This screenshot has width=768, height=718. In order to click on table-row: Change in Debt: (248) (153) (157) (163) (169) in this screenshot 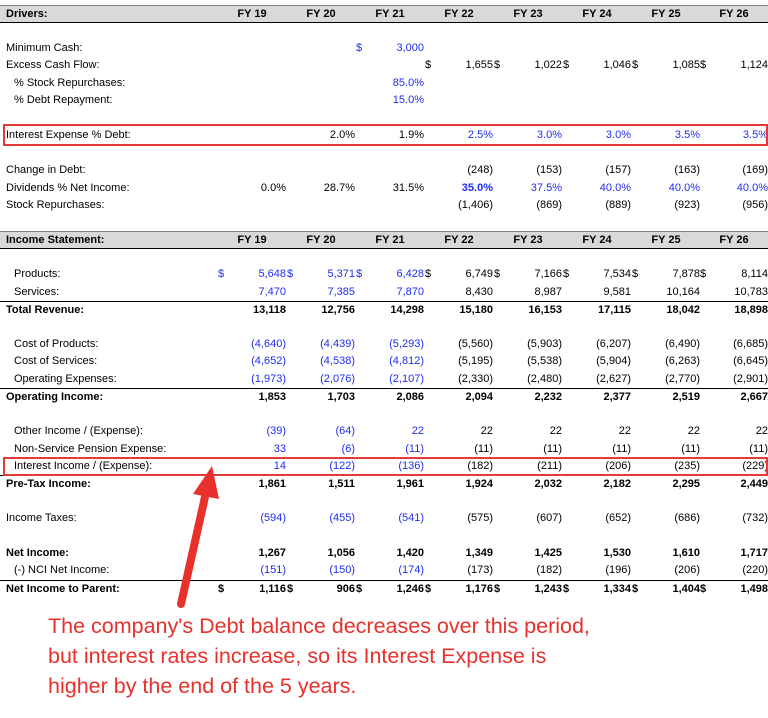, I will do `click(384, 170)`.